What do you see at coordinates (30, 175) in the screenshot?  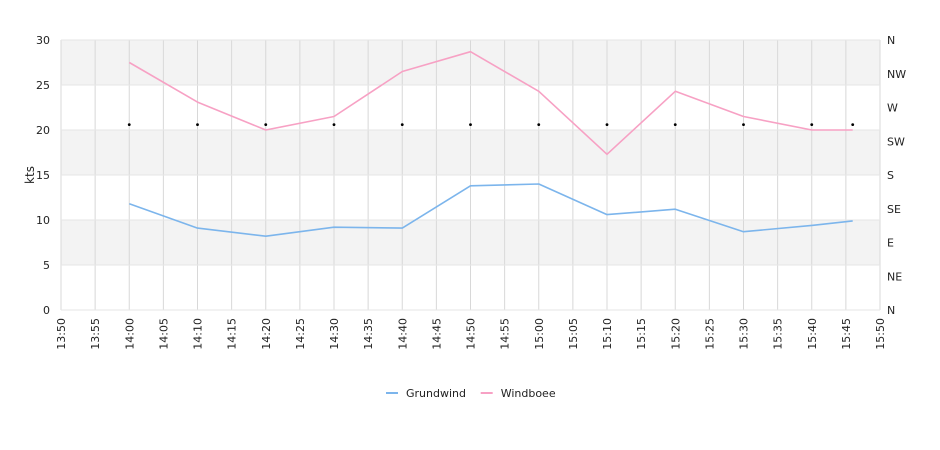 I see `y-axis-title: kts` at bounding box center [30, 175].